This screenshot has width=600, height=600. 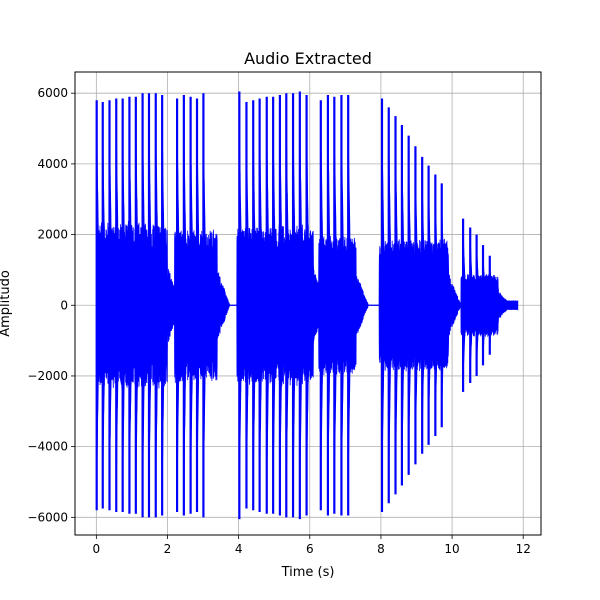 I want to click on x-tick-label: 6, so click(x=310, y=549).